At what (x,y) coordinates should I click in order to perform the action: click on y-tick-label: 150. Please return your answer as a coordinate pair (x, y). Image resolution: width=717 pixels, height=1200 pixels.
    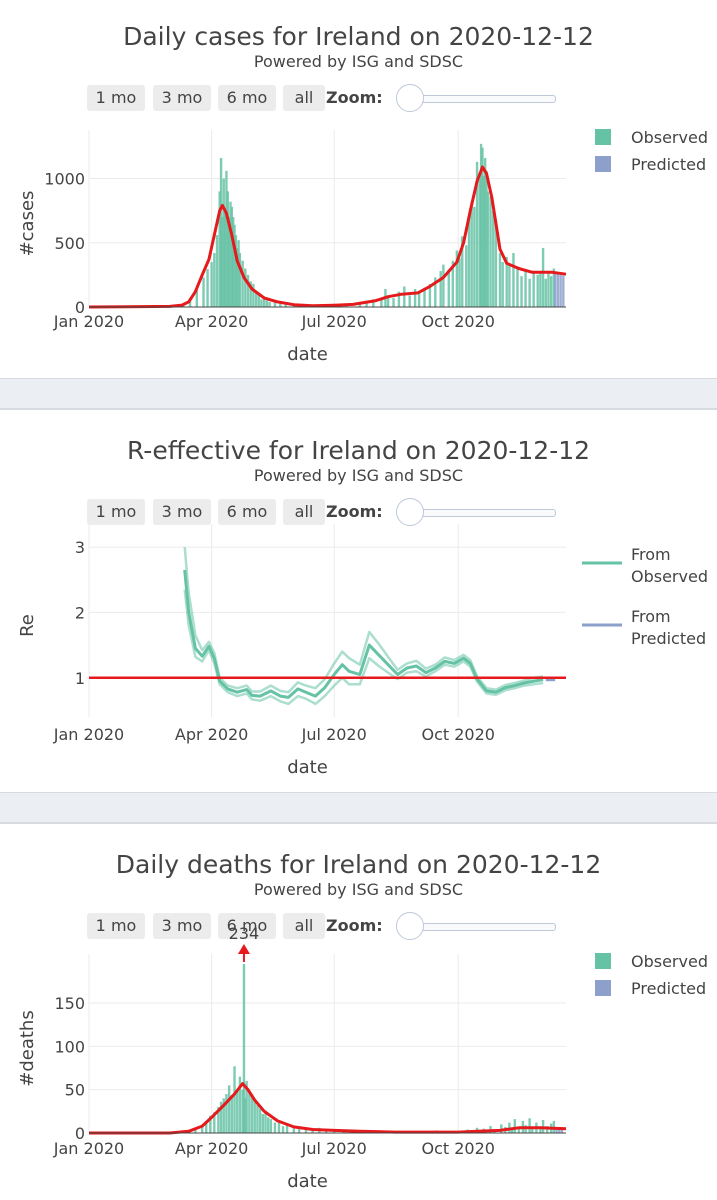
    Looking at the image, I should click on (69, 1003).